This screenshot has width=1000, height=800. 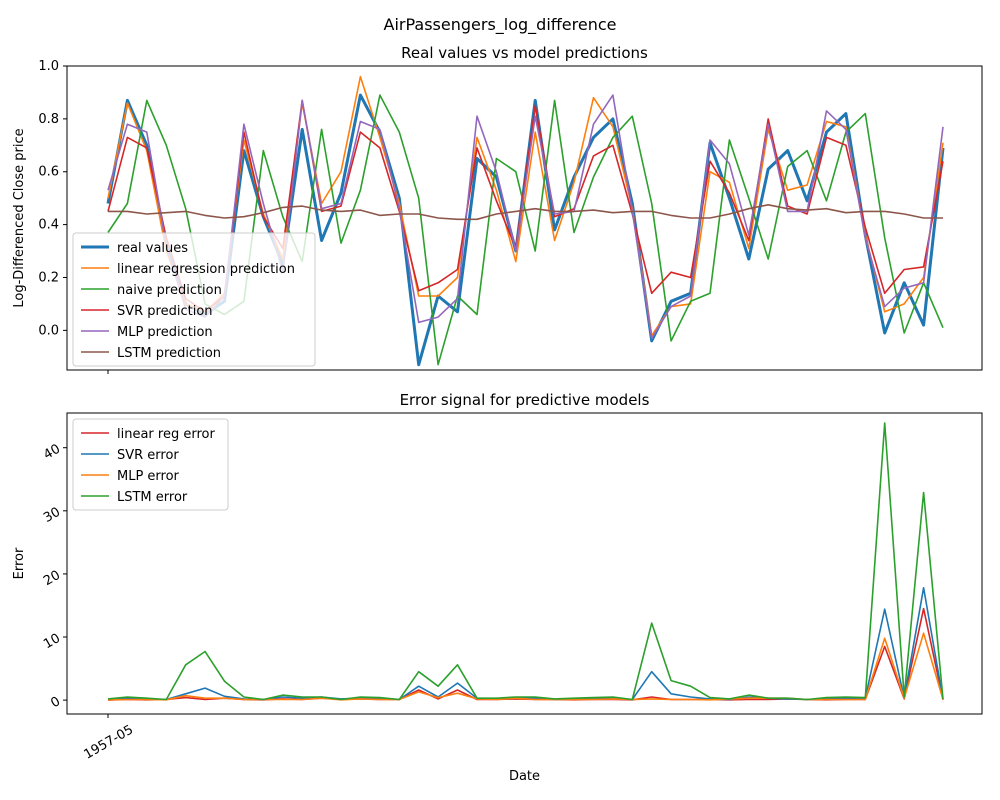 What do you see at coordinates (148, 476) in the screenshot?
I see `legend-label: MLP error` at bounding box center [148, 476].